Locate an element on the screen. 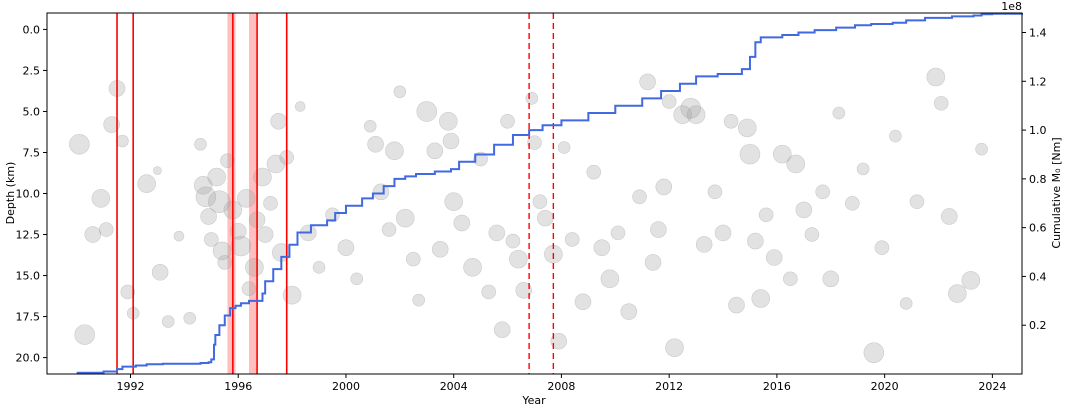  y-tick-label: 2.5 is located at coordinates (32, 70).